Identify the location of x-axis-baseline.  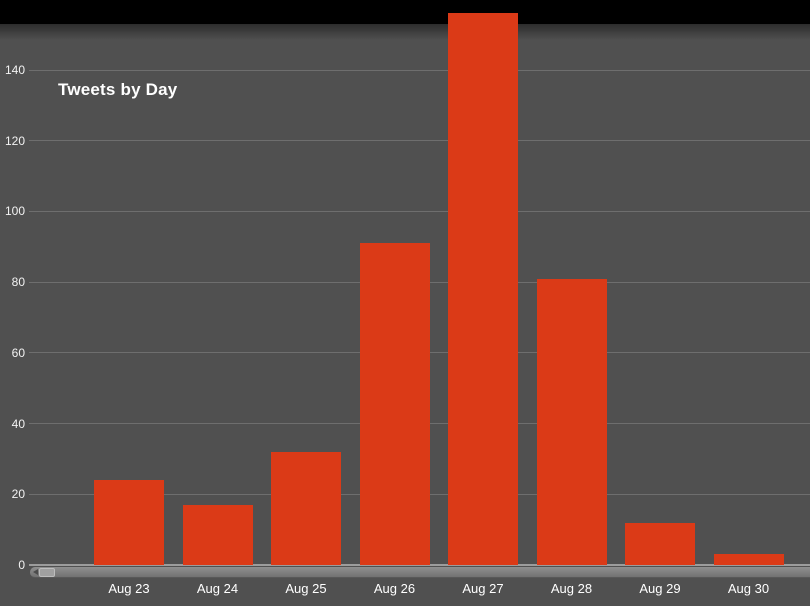
(419, 565).